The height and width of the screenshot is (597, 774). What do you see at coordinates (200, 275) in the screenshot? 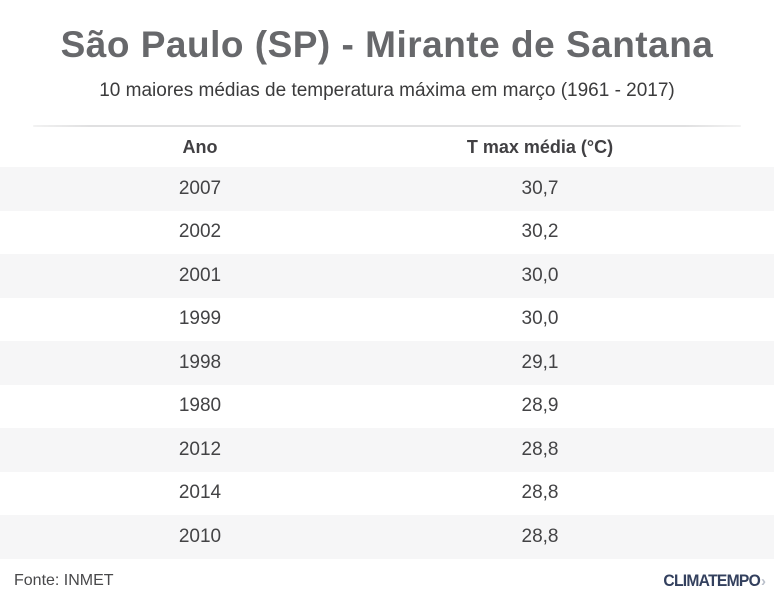
I see `year-cell: 2001` at bounding box center [200, 275].